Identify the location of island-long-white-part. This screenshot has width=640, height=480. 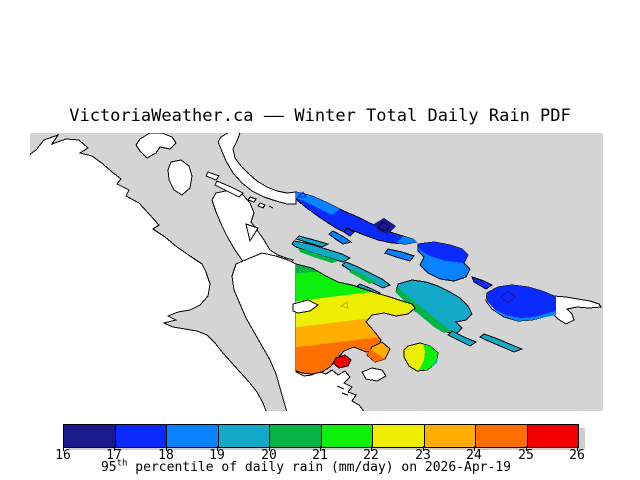
(257, 169).